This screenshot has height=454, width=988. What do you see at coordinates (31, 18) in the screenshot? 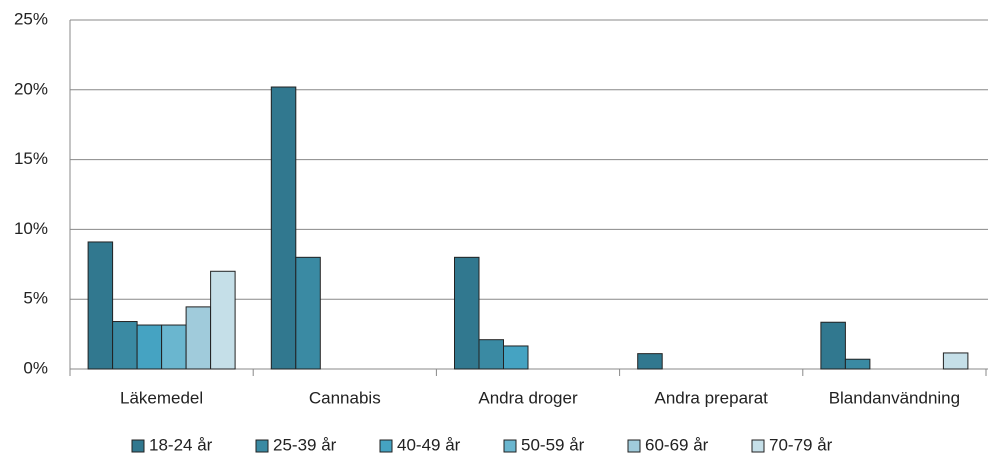
I see `y-tick-label: 25%` at bounding box center [31, 18].